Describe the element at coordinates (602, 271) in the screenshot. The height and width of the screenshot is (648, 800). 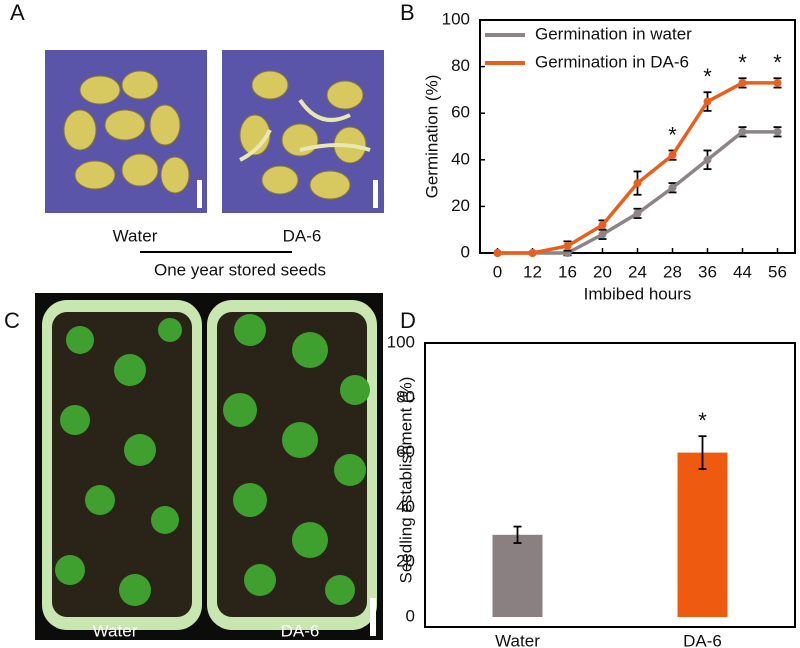
I see `x-tick-label: 20` at that location.